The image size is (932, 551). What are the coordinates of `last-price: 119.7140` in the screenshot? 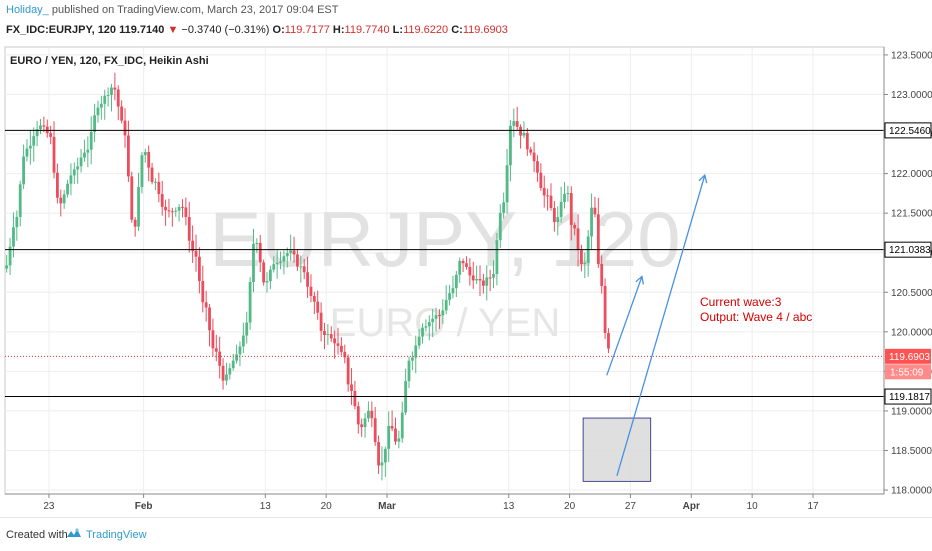 It's located at (142, 30).